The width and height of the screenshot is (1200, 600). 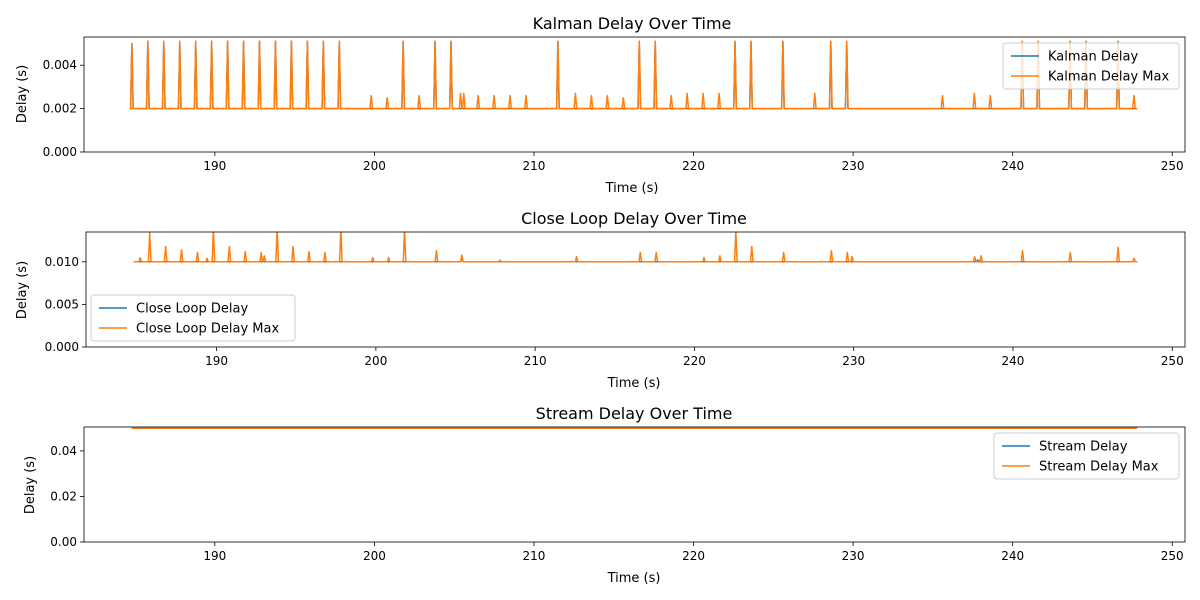 I want to click on y-tick-label: 0.02, so click(x=63, y=496).